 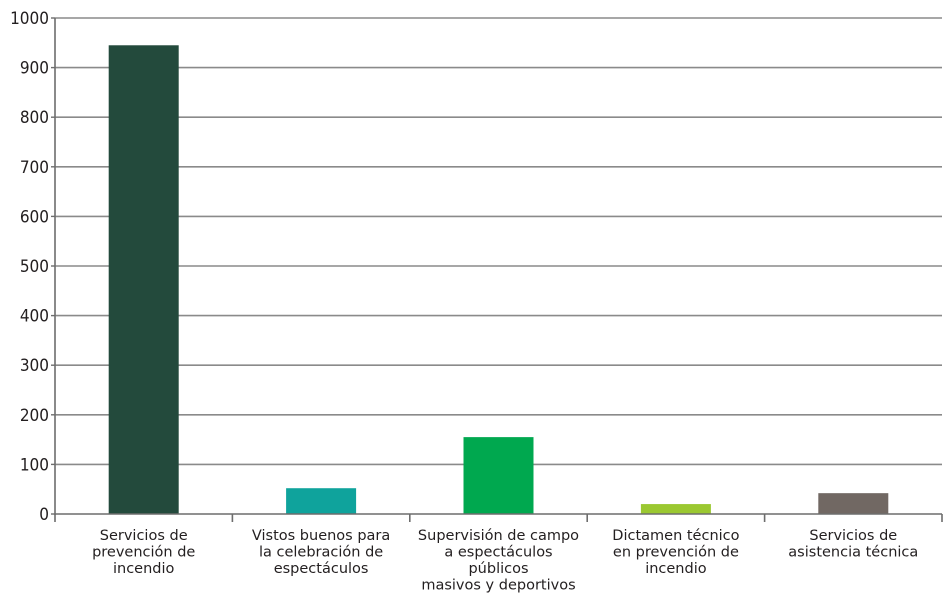 I want to click on x-category-label: Dictamen técnico en prevención de incendio, so click(x=675, y=552).